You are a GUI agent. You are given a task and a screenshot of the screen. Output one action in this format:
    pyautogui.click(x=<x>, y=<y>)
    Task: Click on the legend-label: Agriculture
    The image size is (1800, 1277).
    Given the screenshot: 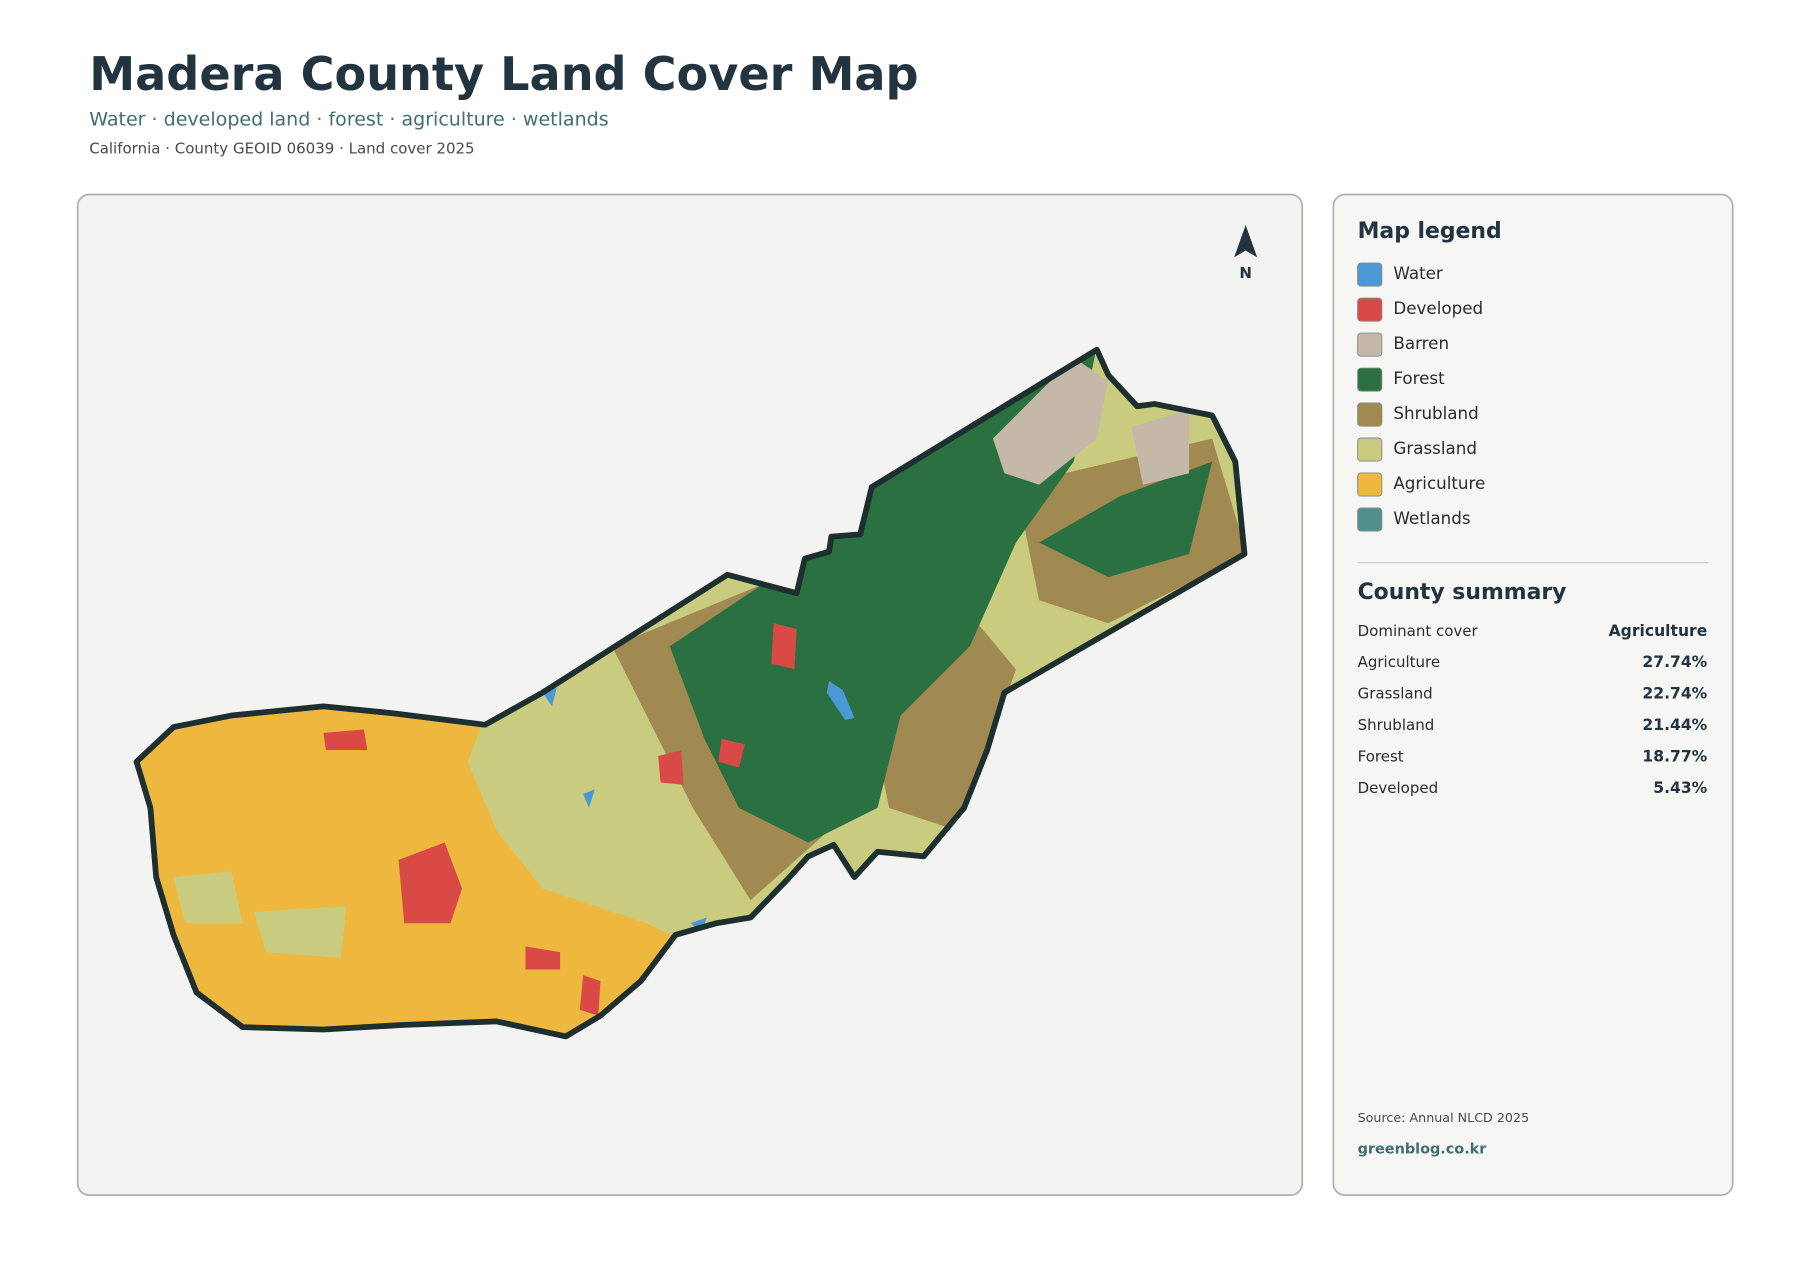 What is the action you would take?
    pyautogui.click(x=1439, y=483)
    